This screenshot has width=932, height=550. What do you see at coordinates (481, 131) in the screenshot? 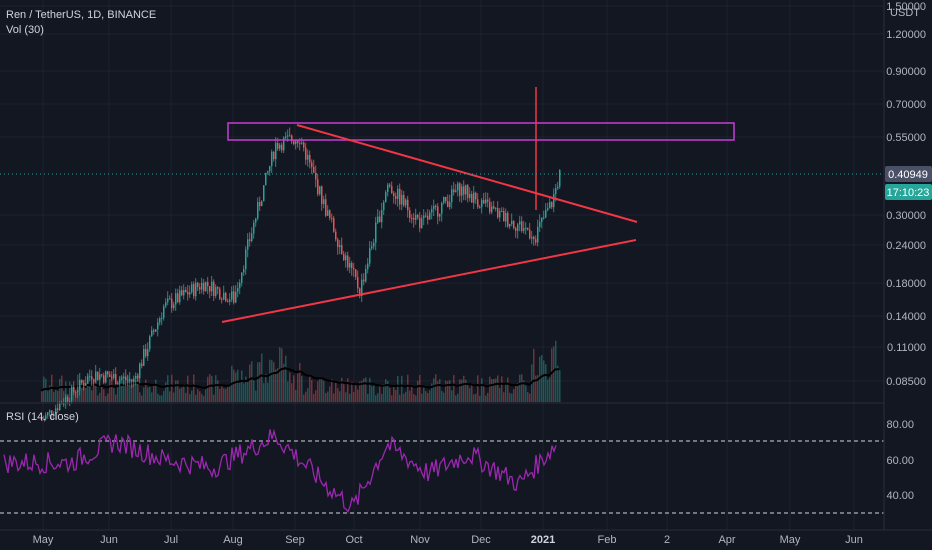
I see `resistance-zone-box` at bounding box center [481, 131].